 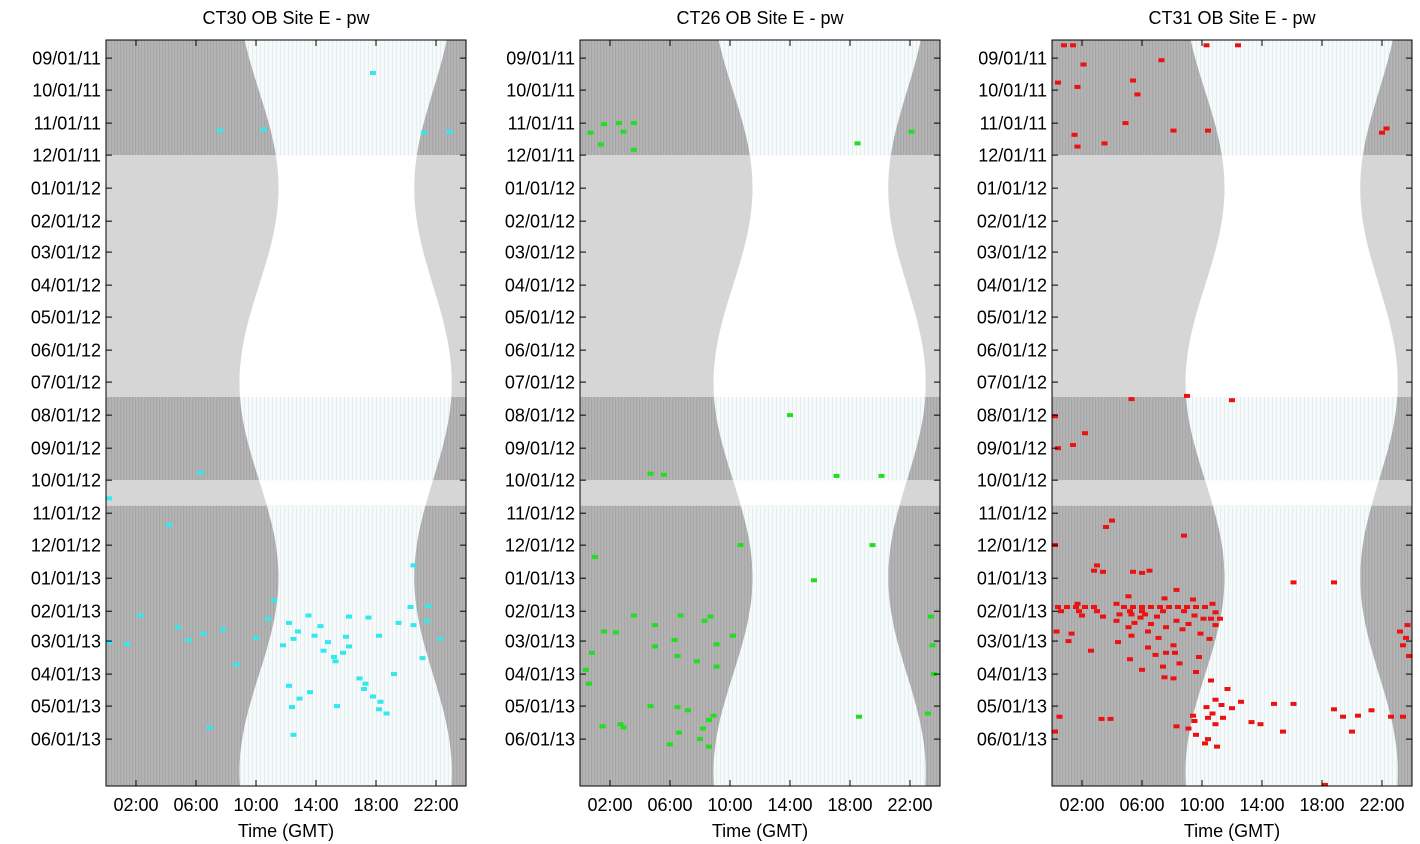 What do you see at coordinates (66, 156) in the screenshot?
I see `y-tick-label: 12/01/11` at bounding box center [66, 156].